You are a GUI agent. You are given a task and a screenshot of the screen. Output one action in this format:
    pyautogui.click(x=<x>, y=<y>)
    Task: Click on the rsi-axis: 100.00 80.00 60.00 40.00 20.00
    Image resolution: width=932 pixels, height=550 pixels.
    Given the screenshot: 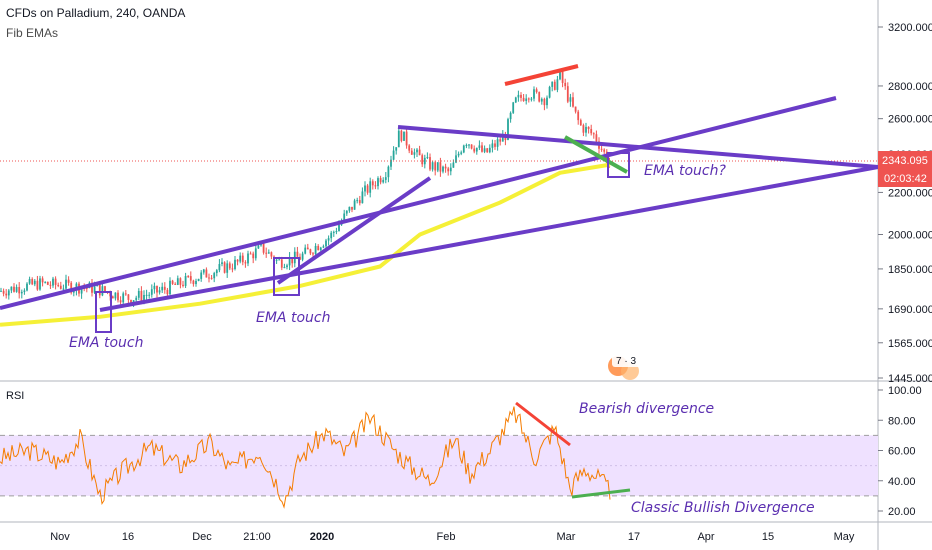 What is the action you would take?
    pyautogui.click(x=900, y=451)
    